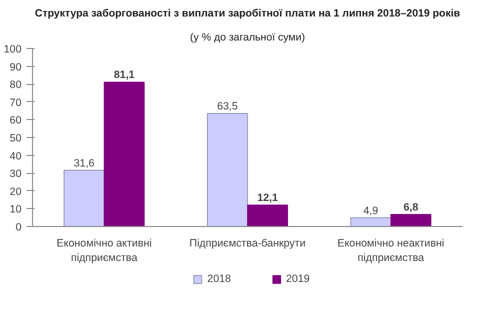 The image size is (480, 325). I want to click on legend-label: 2019, so click(298, 279).